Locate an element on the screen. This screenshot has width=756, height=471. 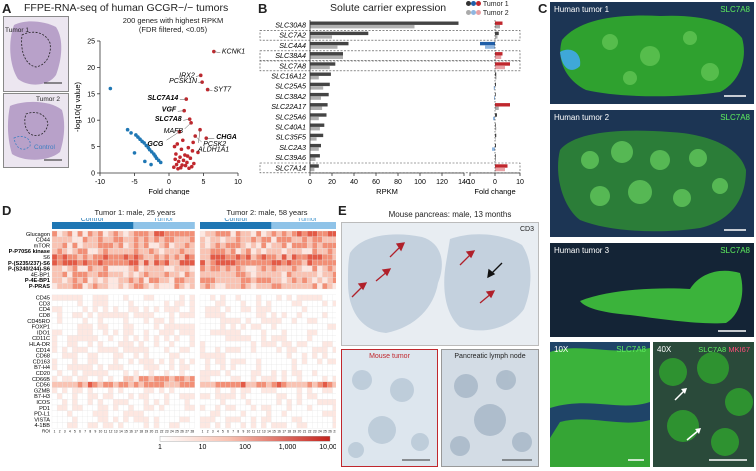
volcano-point-down is located at coordinates (131, 133).